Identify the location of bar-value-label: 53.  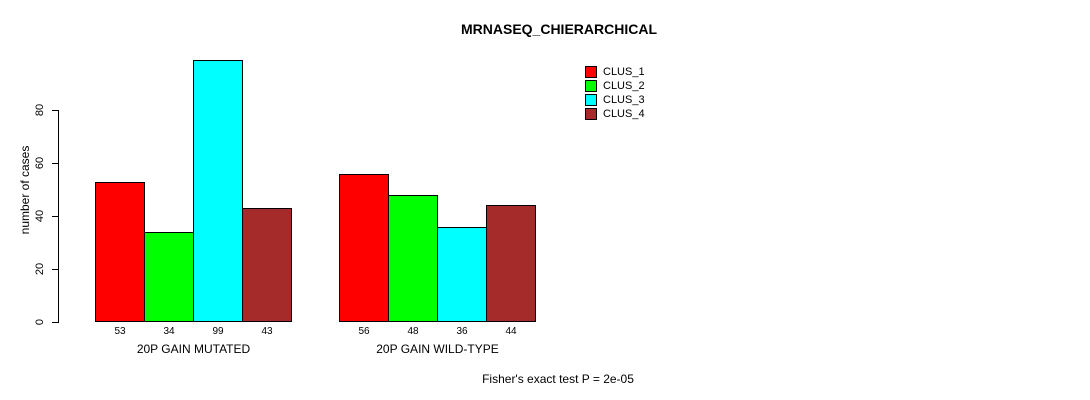
(120, 331).